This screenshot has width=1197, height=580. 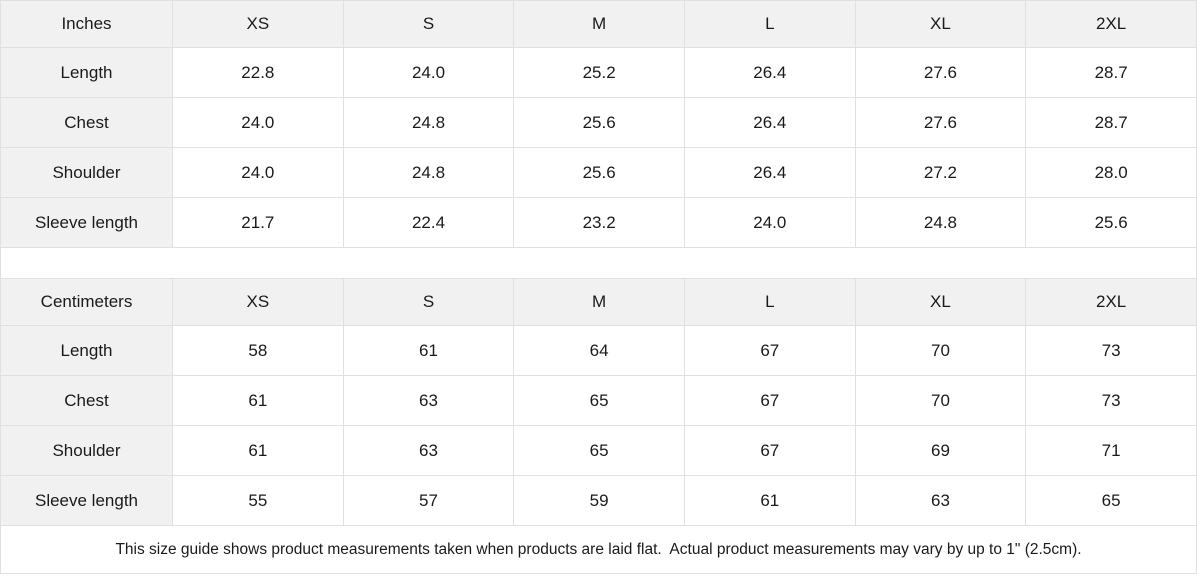 I want to click on centimeters-unit-label: Centimeters, so click(x=86, y=302).